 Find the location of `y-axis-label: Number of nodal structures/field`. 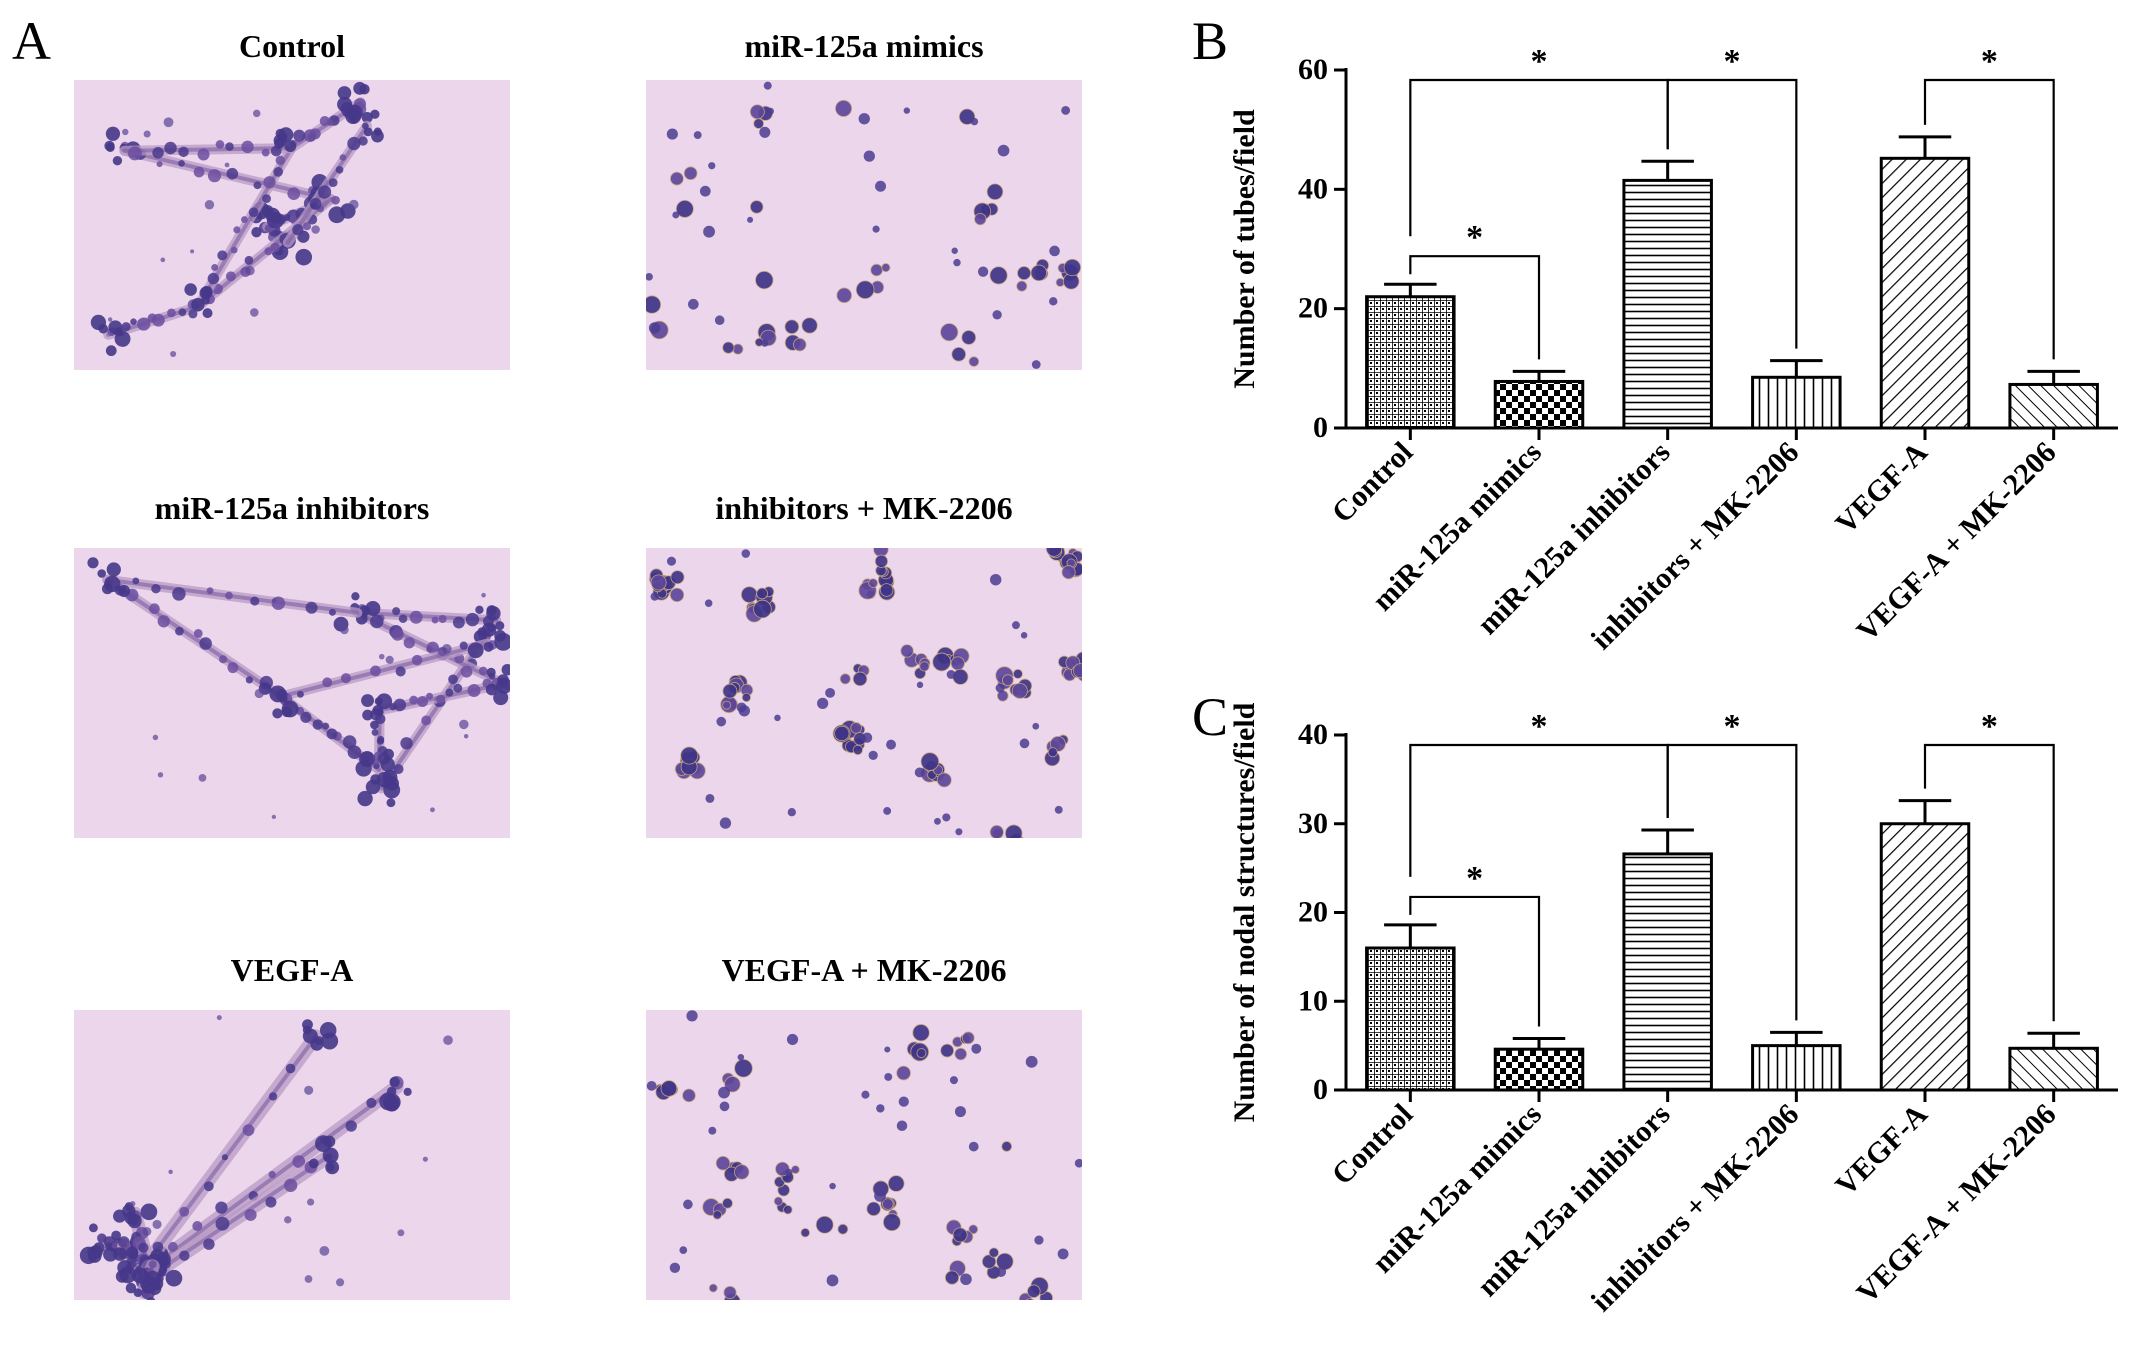

y-axis-label: Number of nodal structures/field is located at coordinates (1244, 912).